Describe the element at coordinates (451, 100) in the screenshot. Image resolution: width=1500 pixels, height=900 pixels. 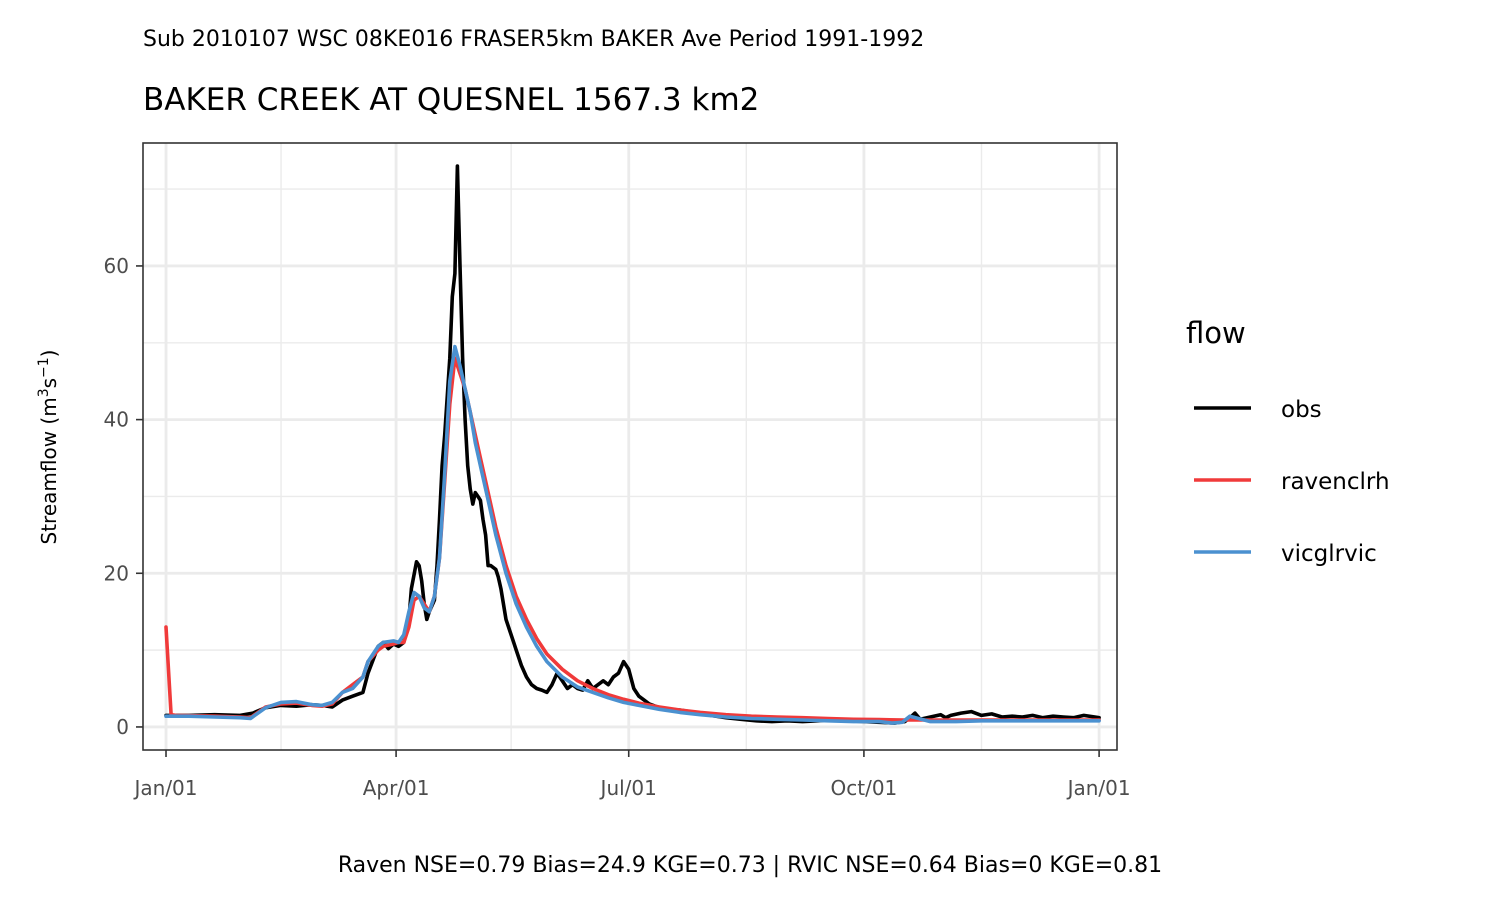
I see `chart-title: BAKER CREEK AT QUESNEL 1567.3 km2` at that location.